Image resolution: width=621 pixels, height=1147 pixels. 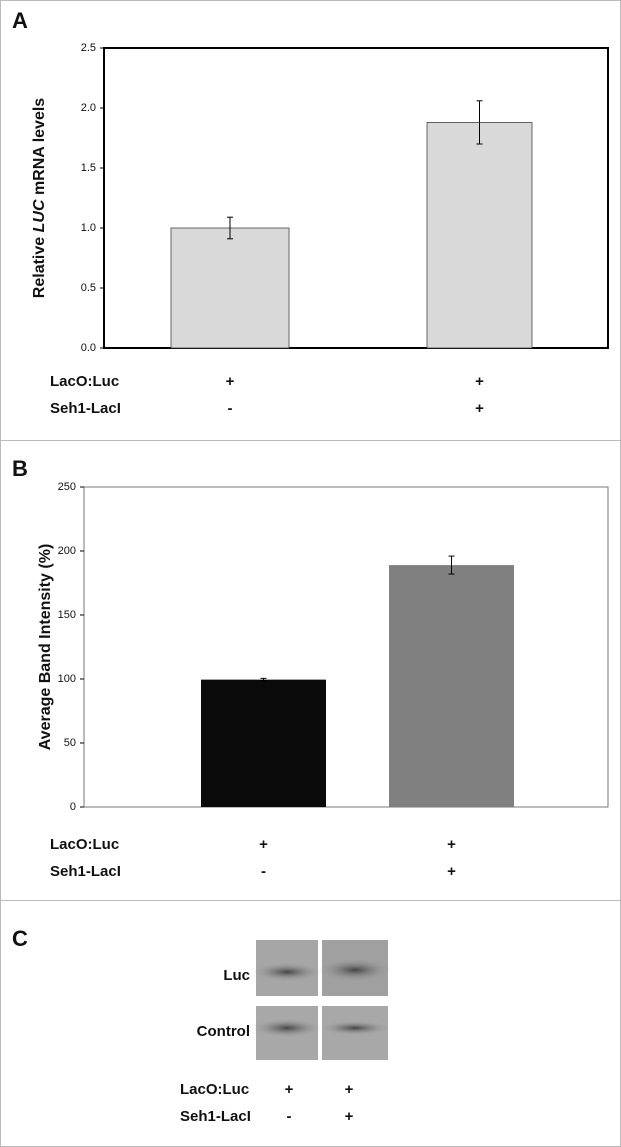 I want to click on y-axis-label: Average Band Intensity (%), so click(x=45, y=647).